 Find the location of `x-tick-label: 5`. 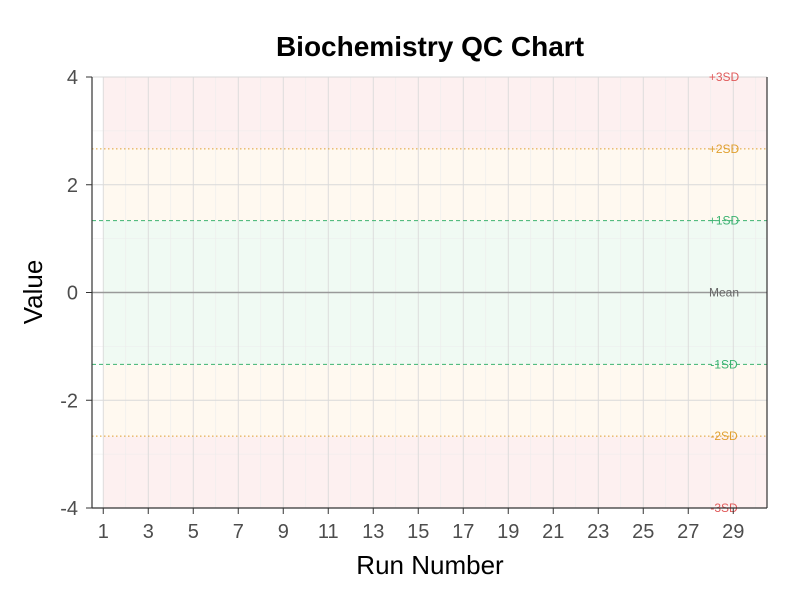

x-tick-label: 5 is located at coordinates (193, 532).